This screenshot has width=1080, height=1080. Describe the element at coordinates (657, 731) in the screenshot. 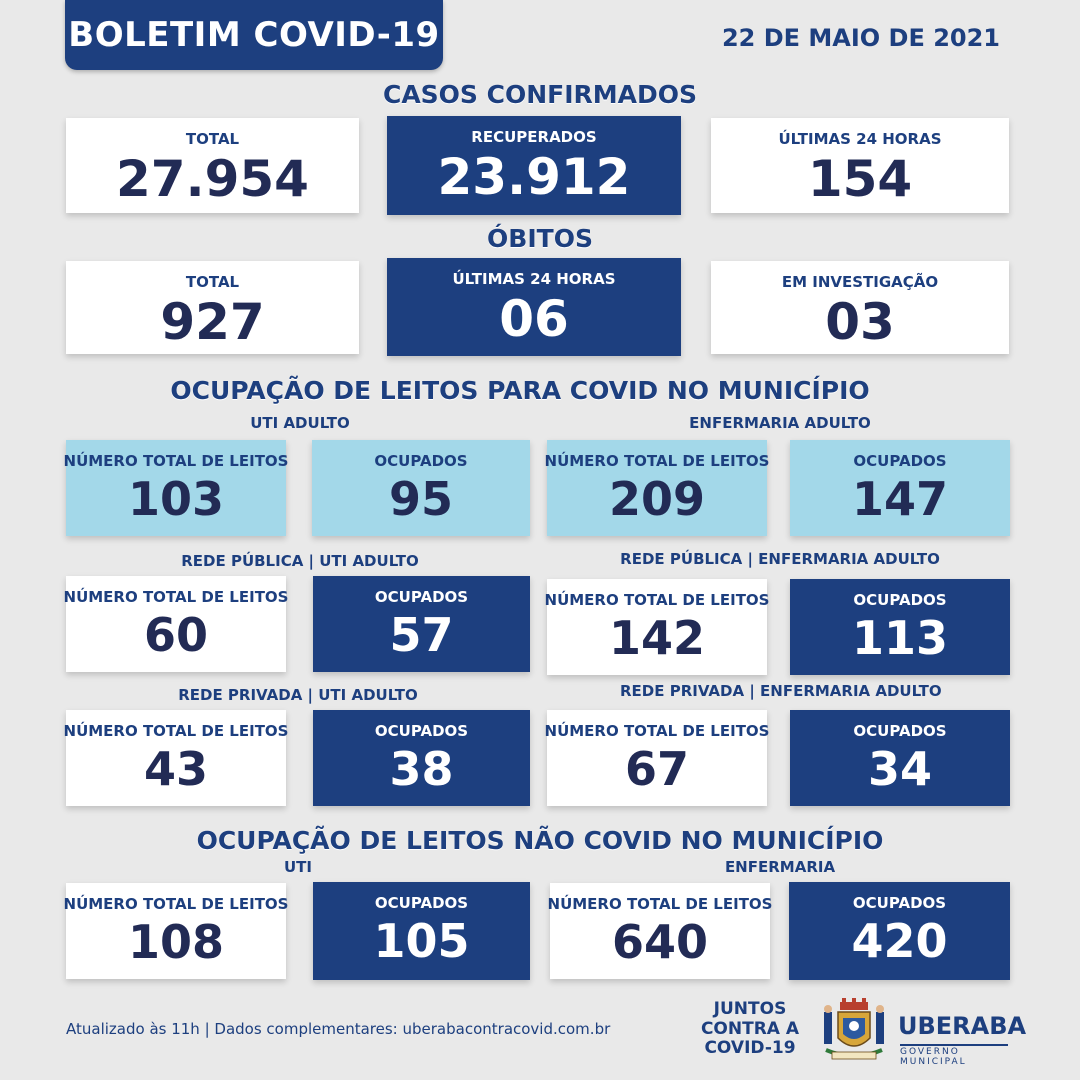

I see `private-ward-total-label: NÚMERO TOTAL DE LEITOS` at that location.